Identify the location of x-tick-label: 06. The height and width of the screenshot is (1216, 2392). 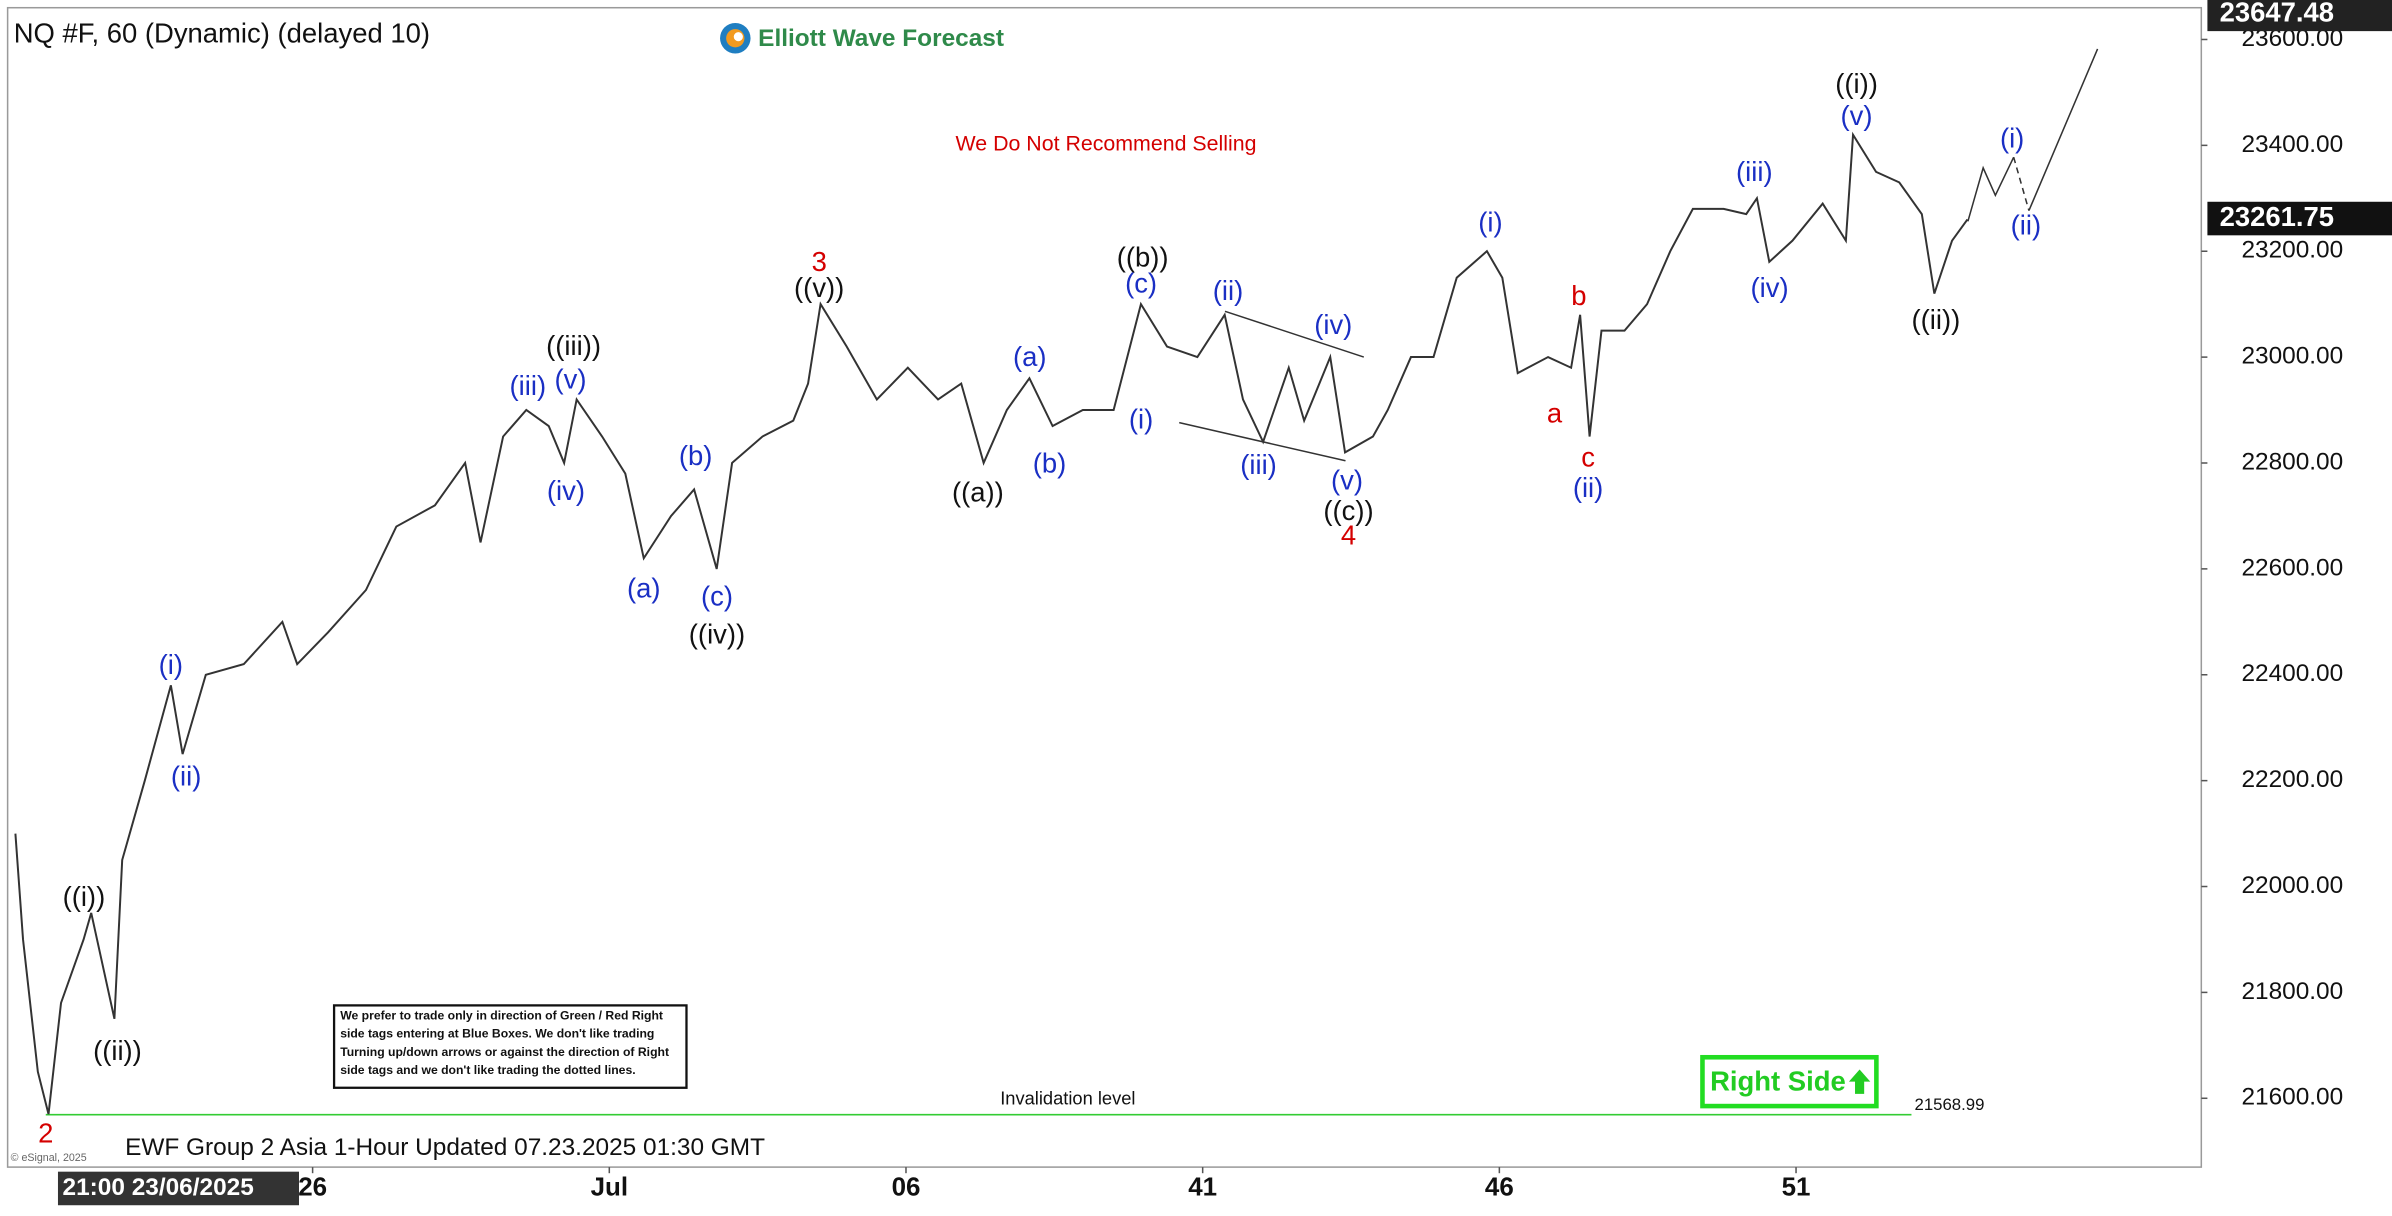
(906, 1187).